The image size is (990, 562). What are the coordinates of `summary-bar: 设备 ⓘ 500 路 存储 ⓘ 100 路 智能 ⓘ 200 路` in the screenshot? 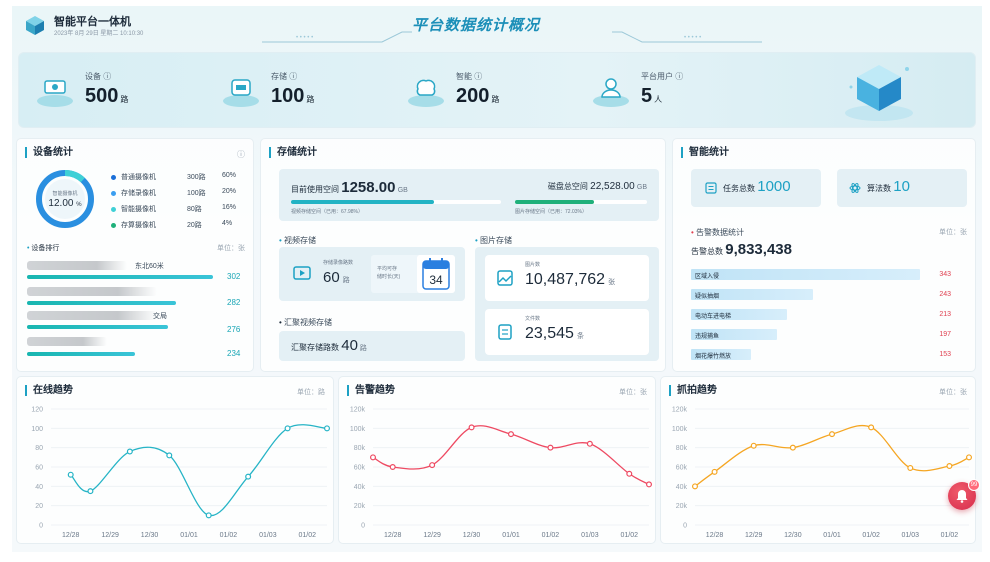 It's located at (497, 90).